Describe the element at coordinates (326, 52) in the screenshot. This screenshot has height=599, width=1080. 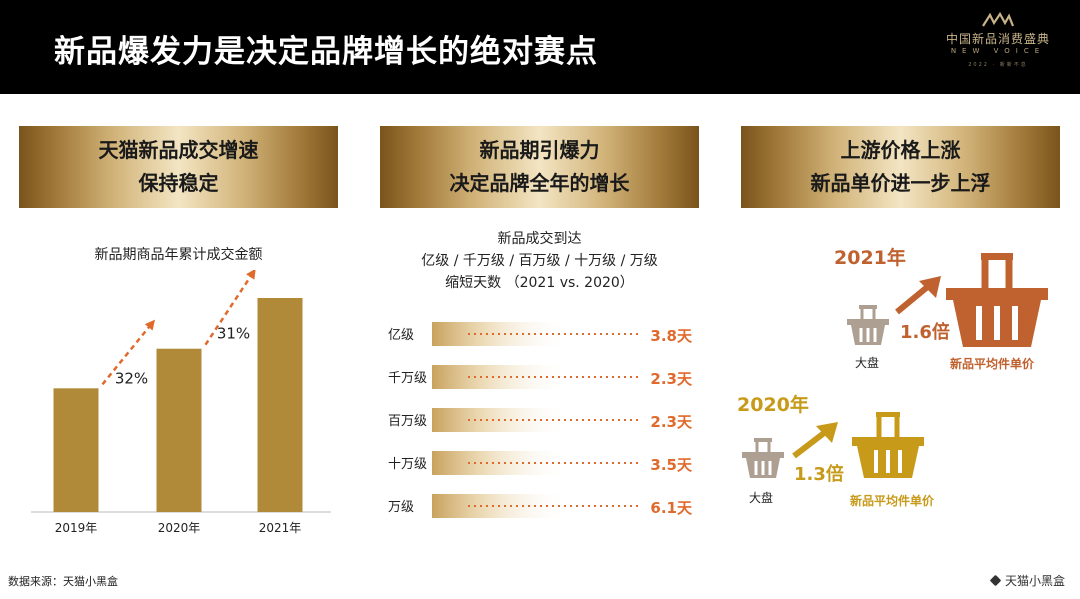
I see `page-title: 新品爆发力是决定品牌增长的绝对赛点` at that location.